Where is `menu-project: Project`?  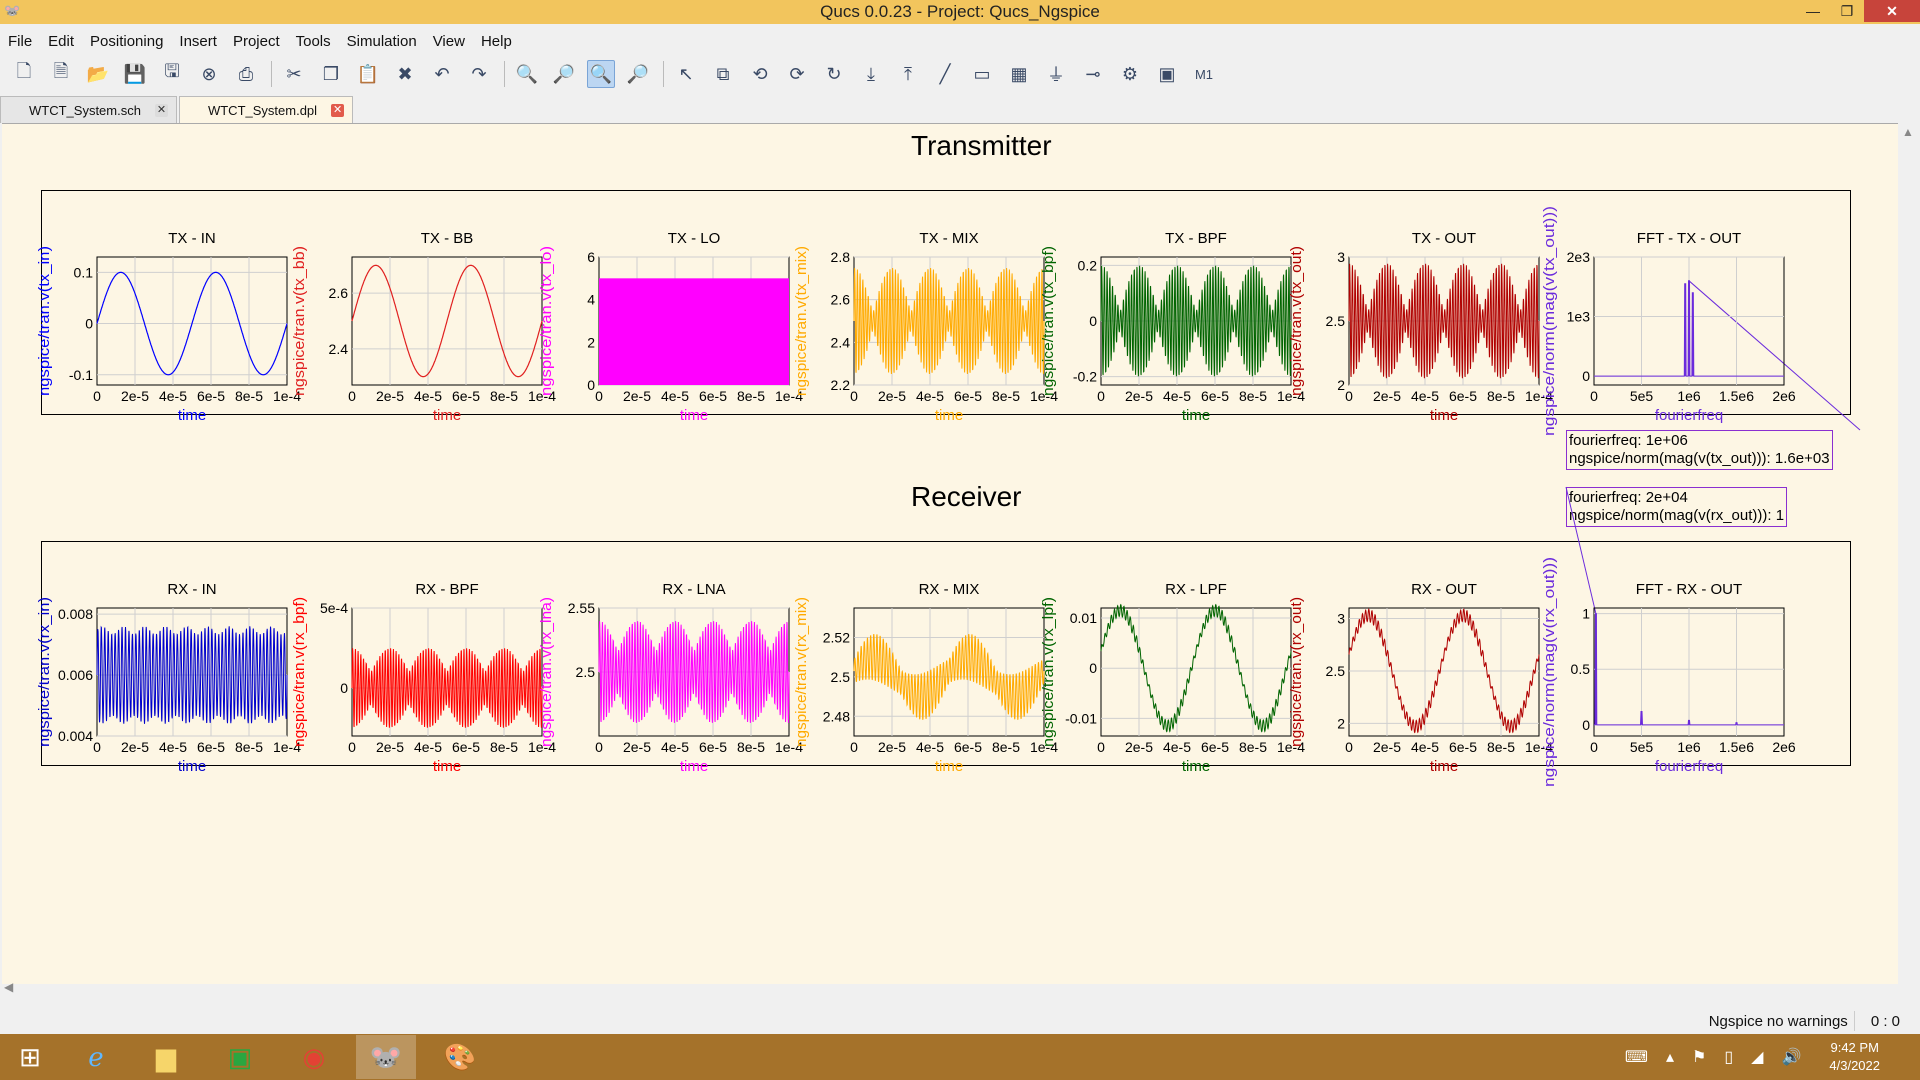 menu-project: Project is located at coordinates (256, 41).